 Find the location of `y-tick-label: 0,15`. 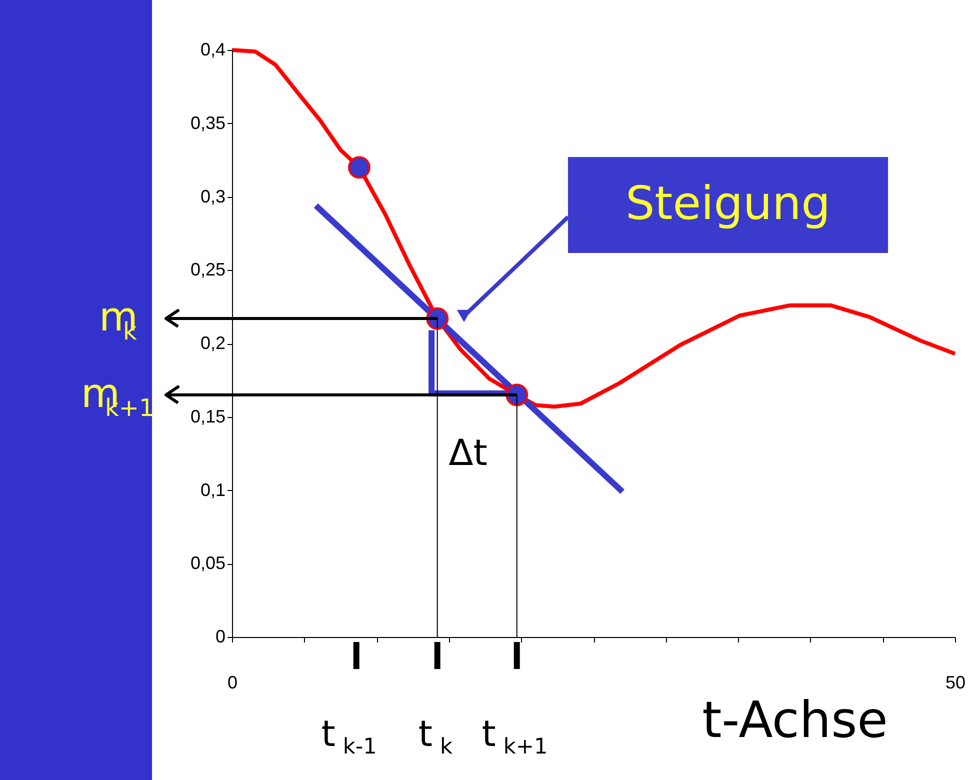

y-tick-label: 0,15 is located at coordinates (208, 416).